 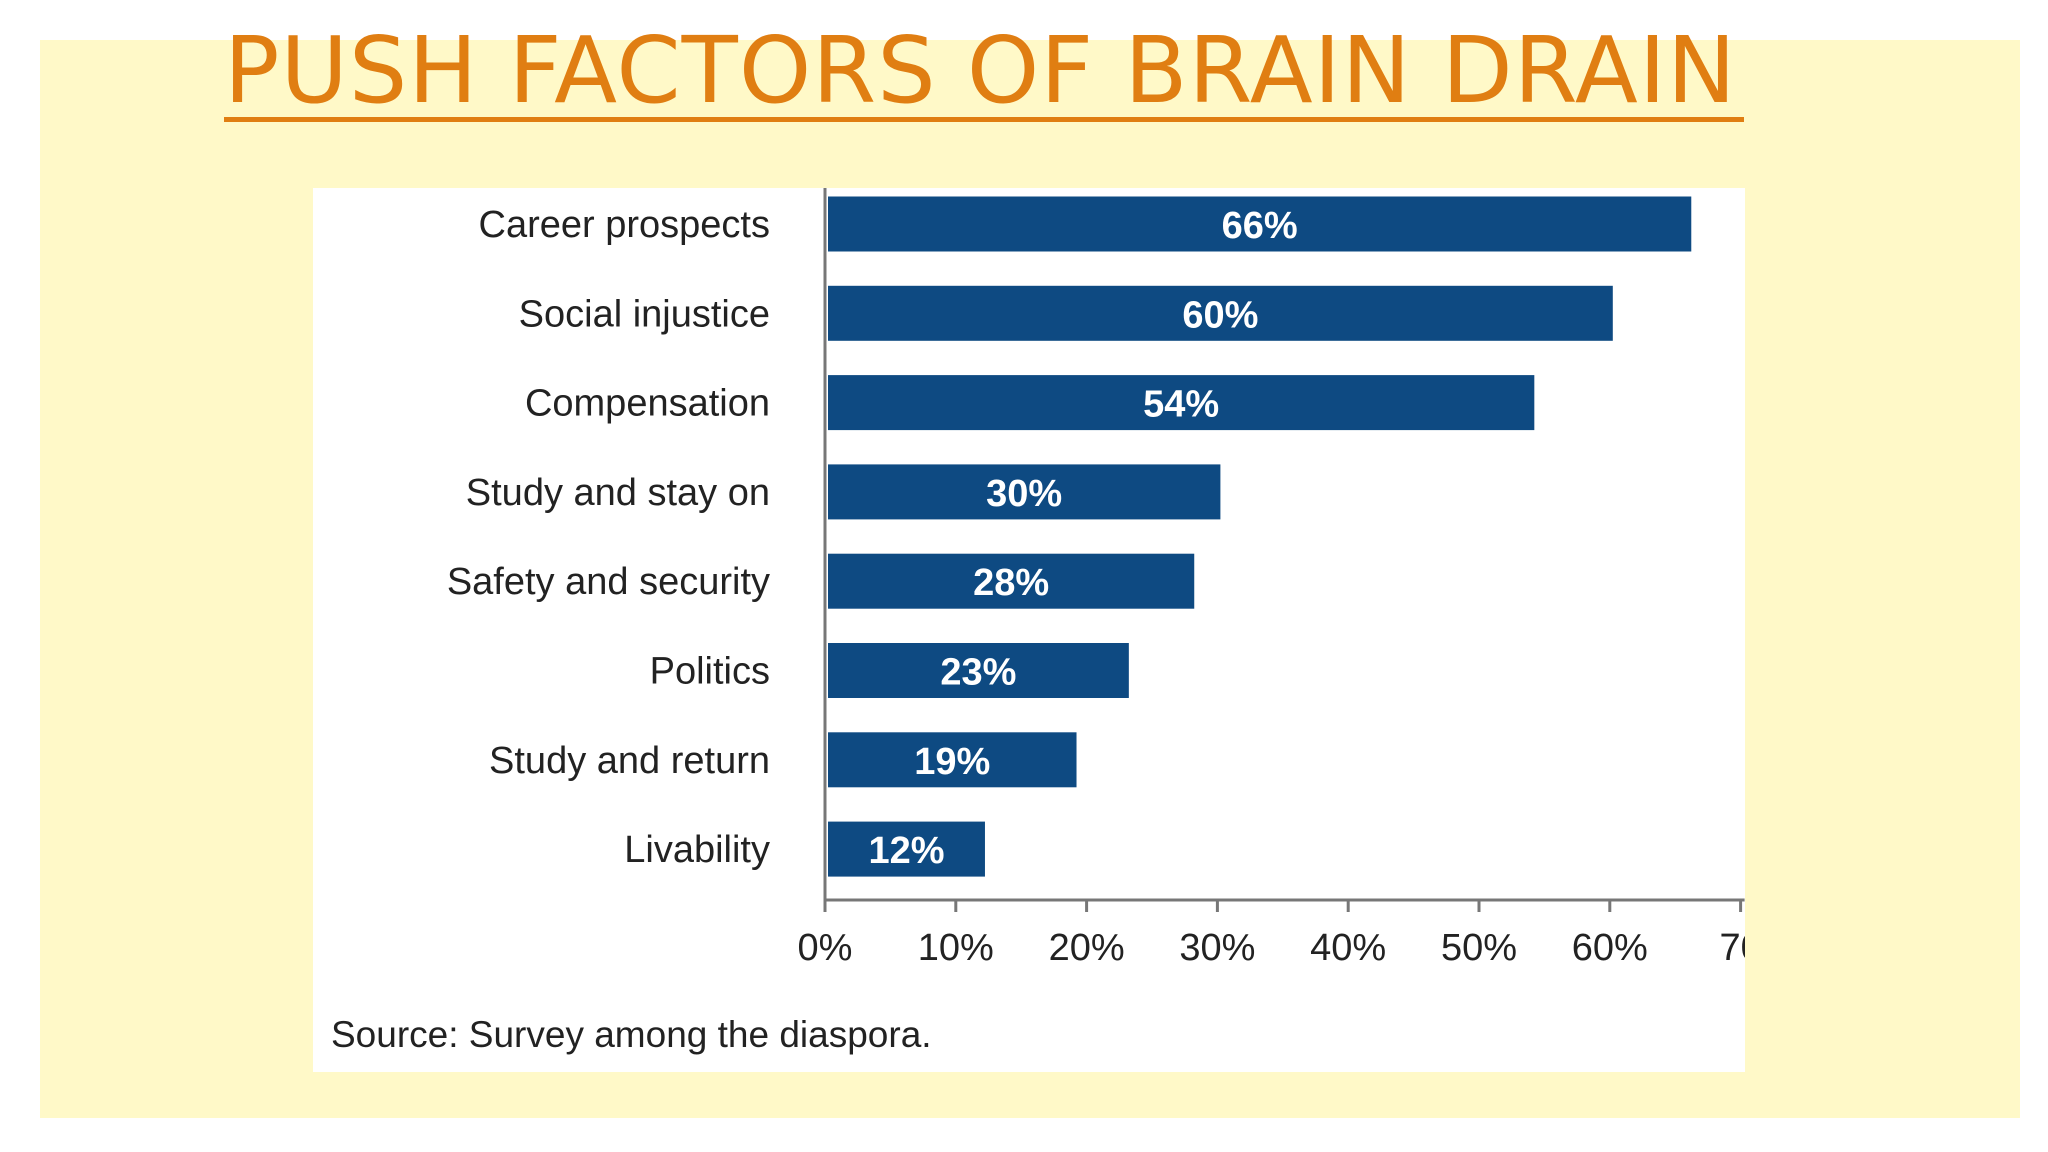 What do you see at coordinates (697, 850) in the screenshot?
I see `category-label: Livability` at bounding box center [697, 850].